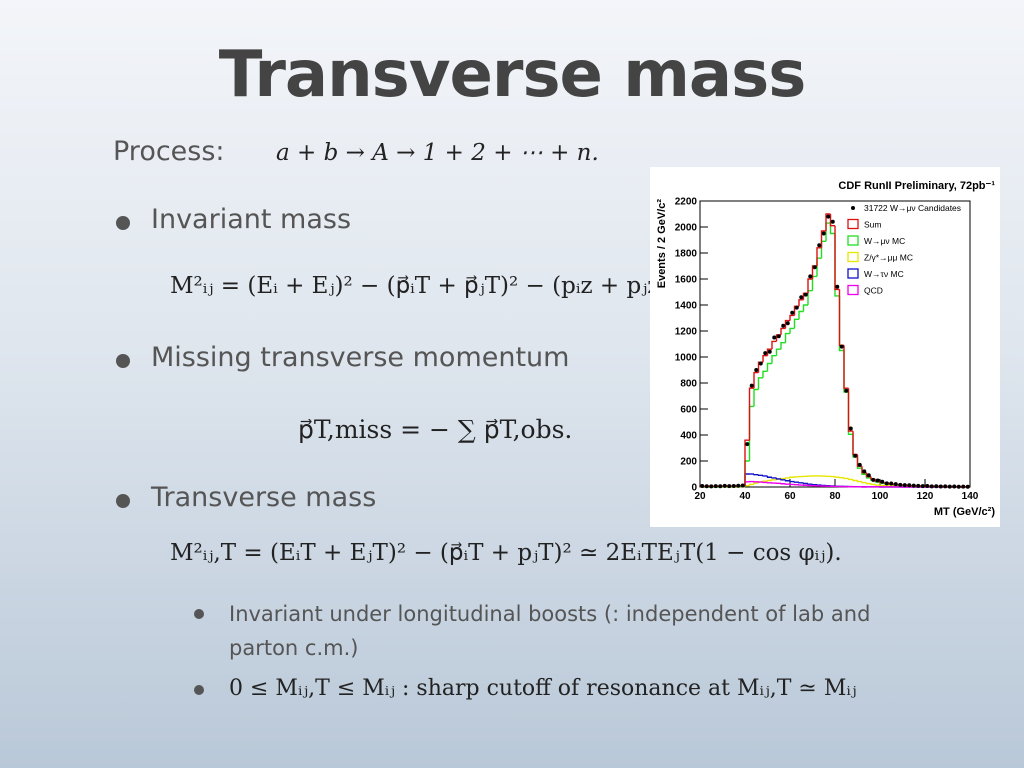 This screenshot has width=1024, height=768. I want to click on bullet-text: Invariant mass, so click(251, 219).